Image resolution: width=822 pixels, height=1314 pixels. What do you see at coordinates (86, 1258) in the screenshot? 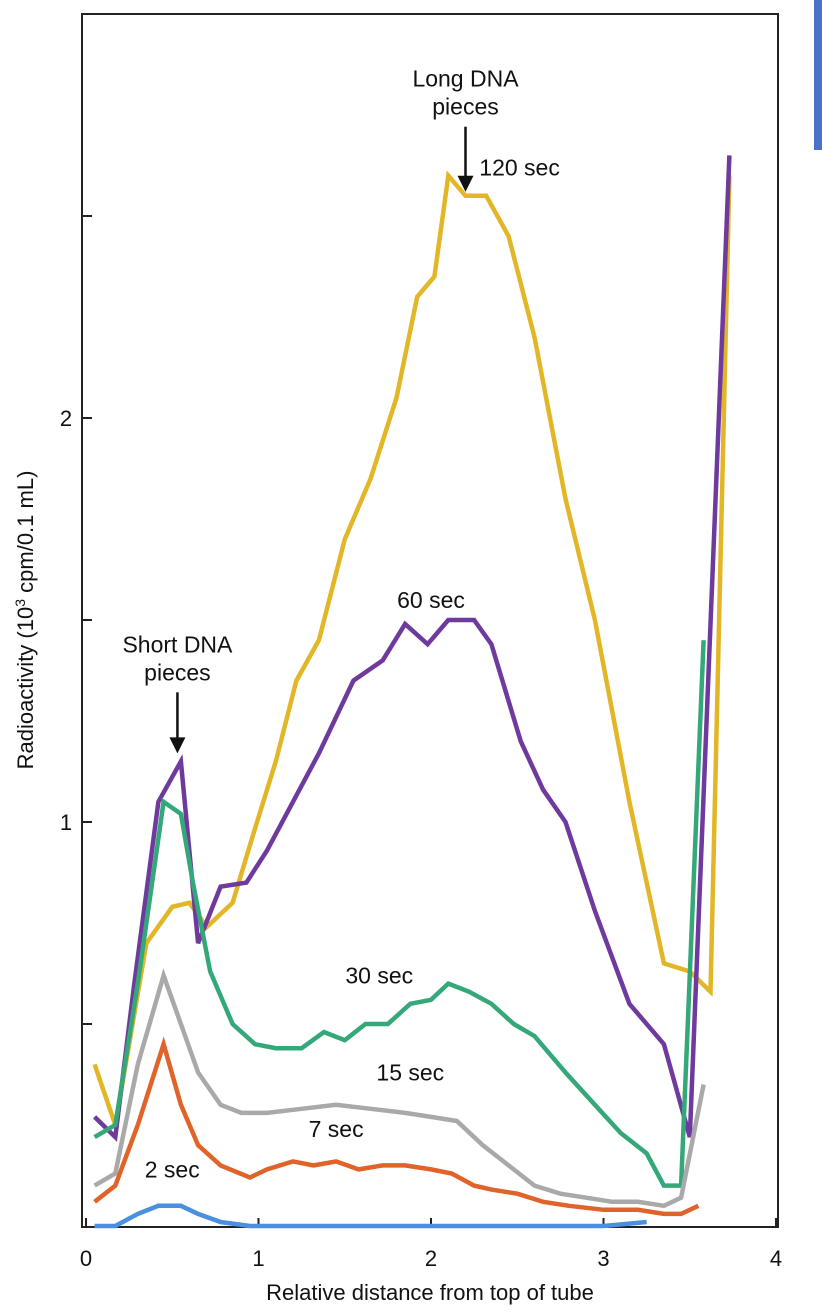
I see `x-tick-label: 0` at bounding box center [86, 1258].